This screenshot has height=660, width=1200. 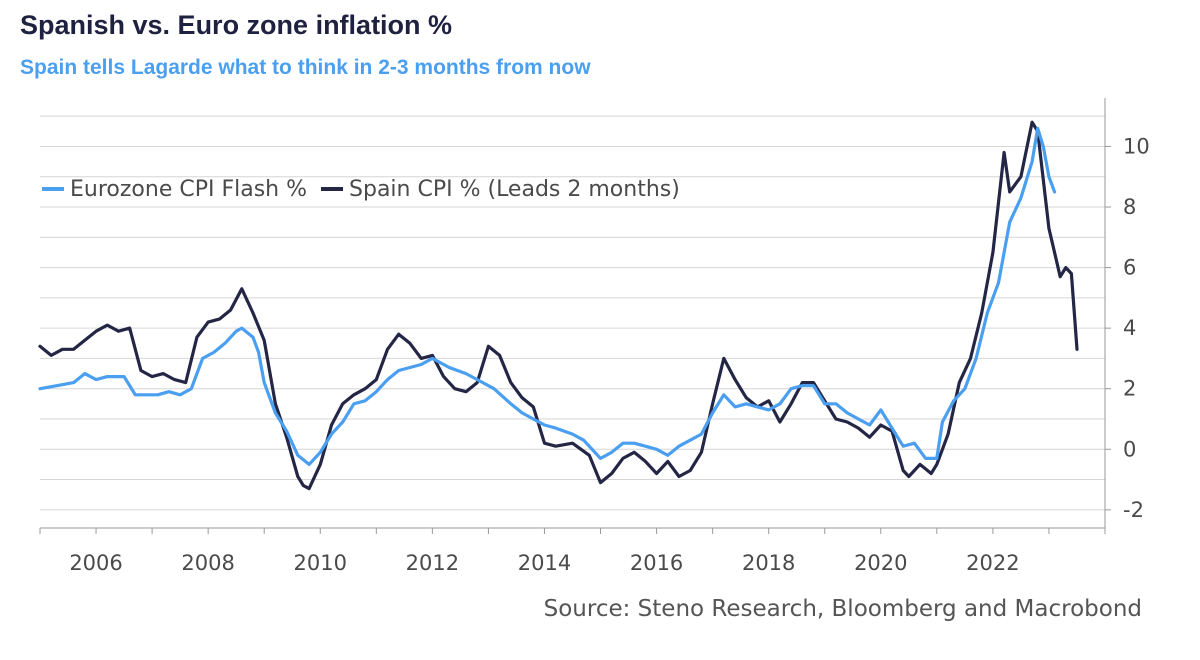 What do you see at coordinates (236, 25) in the screenshot?
I see `chart-title: Spanish vs. Euro zone inflation %` at bounding box center [236, 25].